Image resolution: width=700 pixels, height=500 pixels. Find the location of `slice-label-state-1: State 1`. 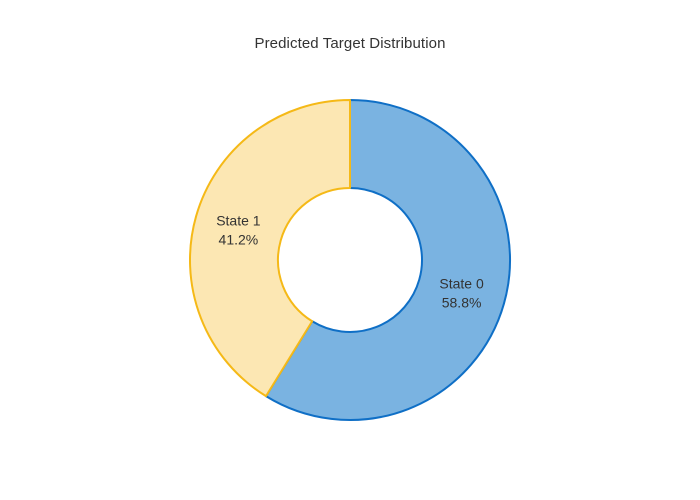

slice-label-state-1: State 1 is located at coordinates (238, 220).